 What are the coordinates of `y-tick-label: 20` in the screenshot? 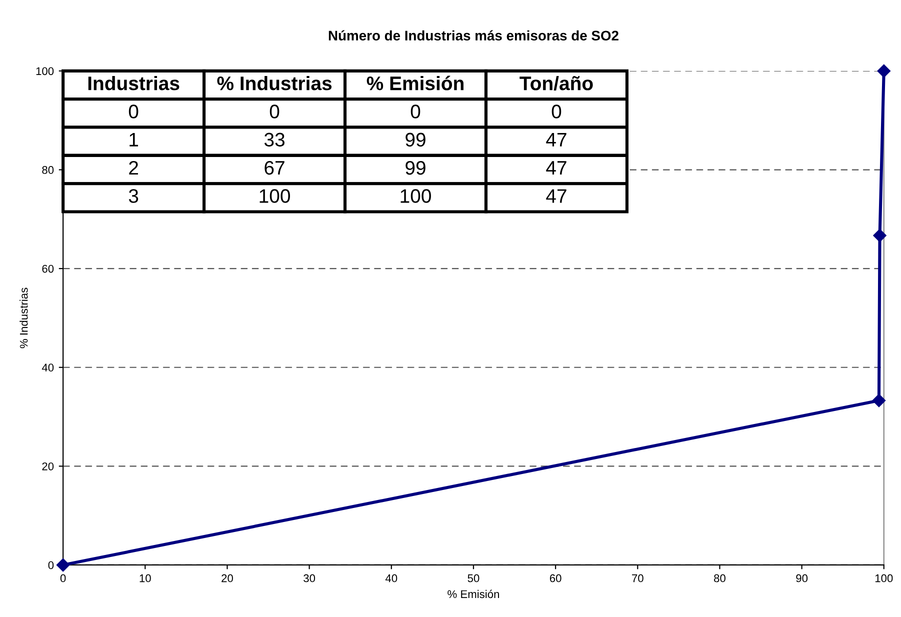 It's located at (48, 466).